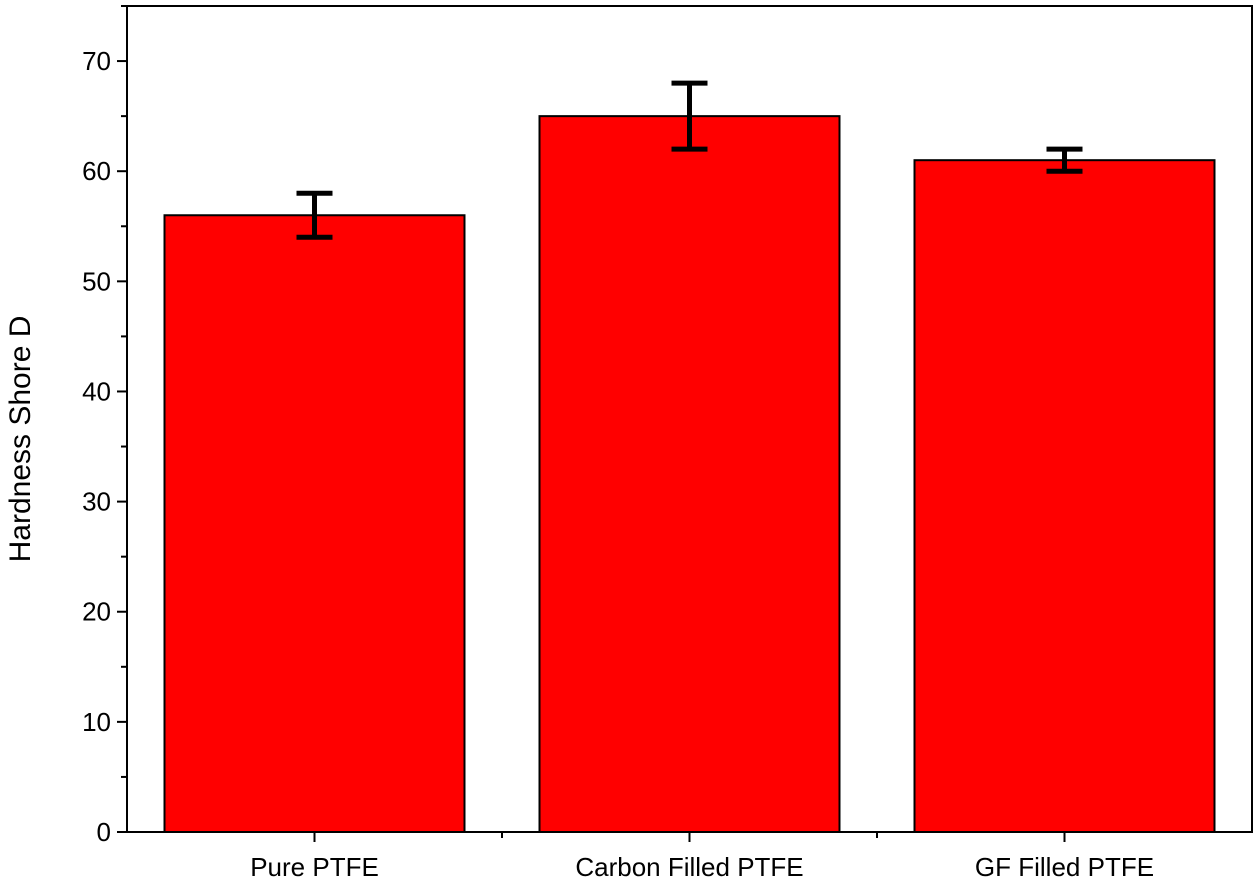 The height and width of the screenshot is (892, 1260). I want to click on y-tick-label: 20, so click(96, 612).